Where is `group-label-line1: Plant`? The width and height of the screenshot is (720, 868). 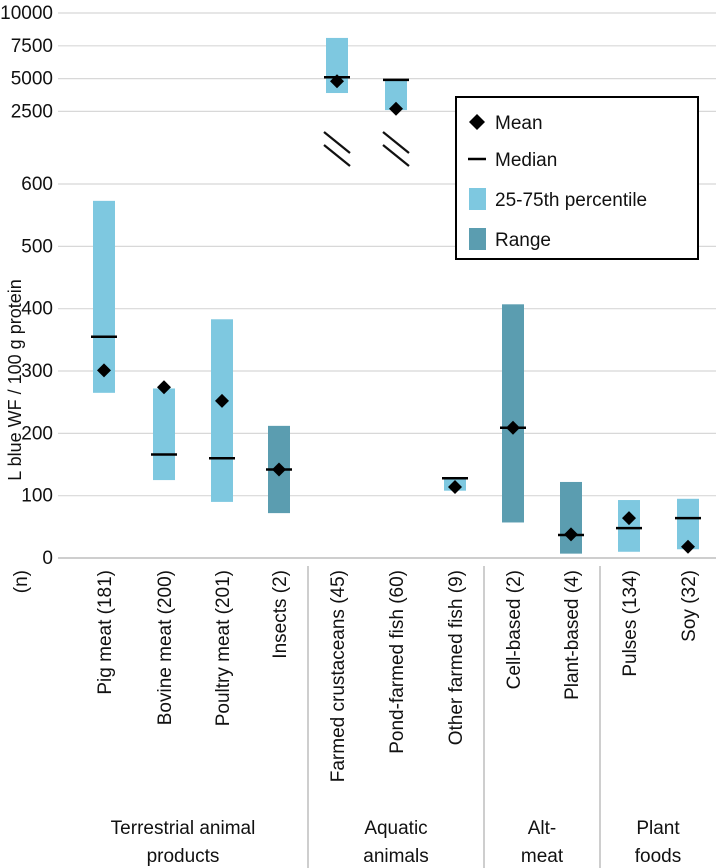
group-label-line1: Plant is located at coordinates (658, 828).